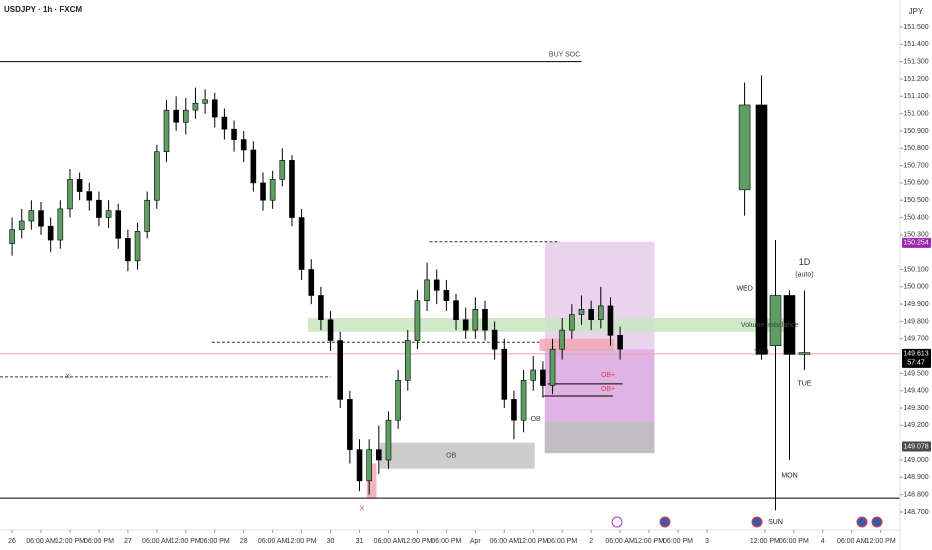  I want to click on y-tick-label: 151.000, so click(915, 113).